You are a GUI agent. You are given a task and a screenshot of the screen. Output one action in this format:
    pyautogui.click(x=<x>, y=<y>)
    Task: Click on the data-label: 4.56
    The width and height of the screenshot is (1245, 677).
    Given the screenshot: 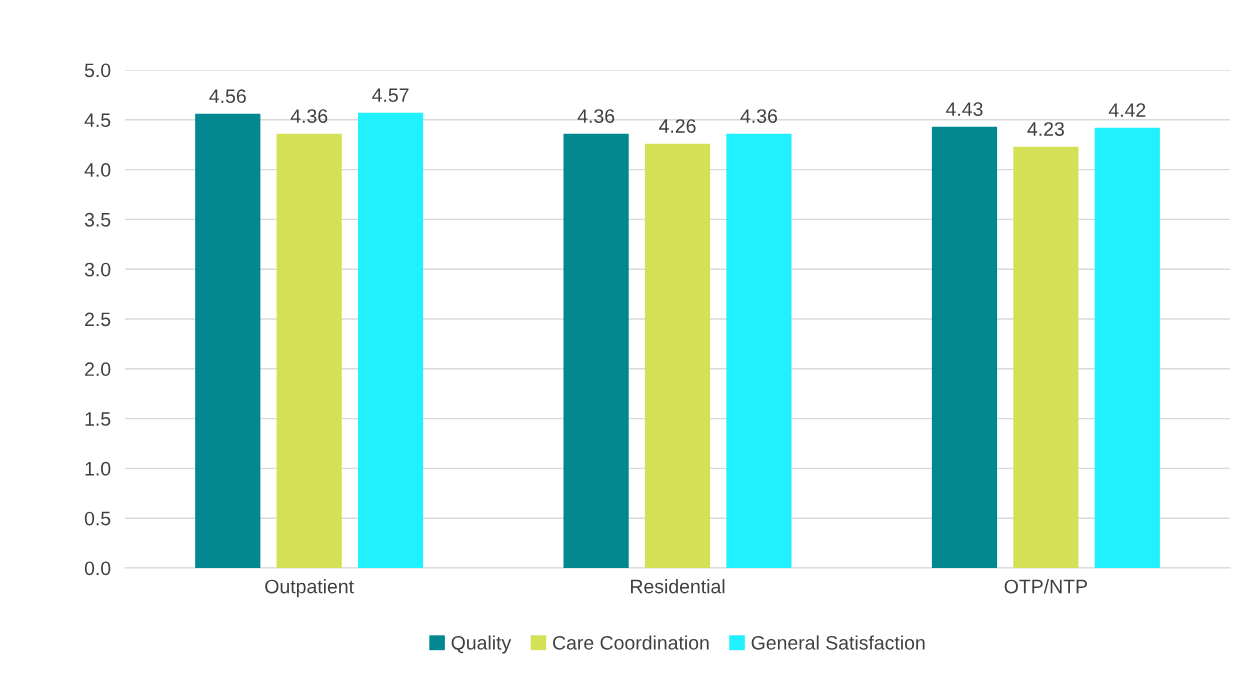 What is the action you would take?
    pyautogui.click(x=227, y=96)
    